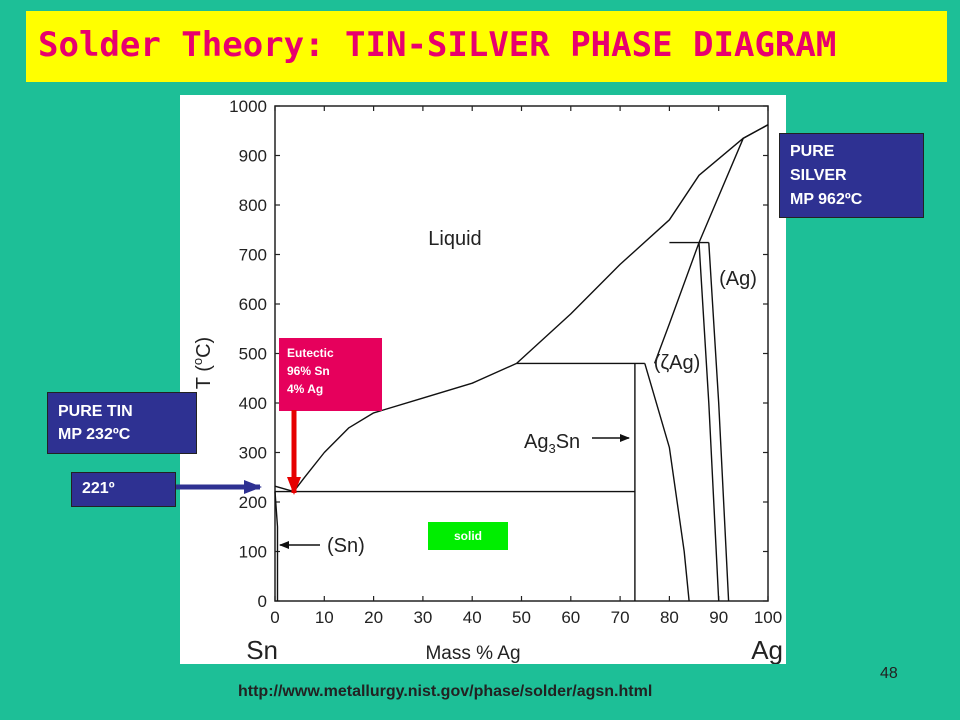  What do you see at coordinates (642, 244) in the screenshot?
I see `phase-line-liquidus-right` at bounding box center [642, 244].